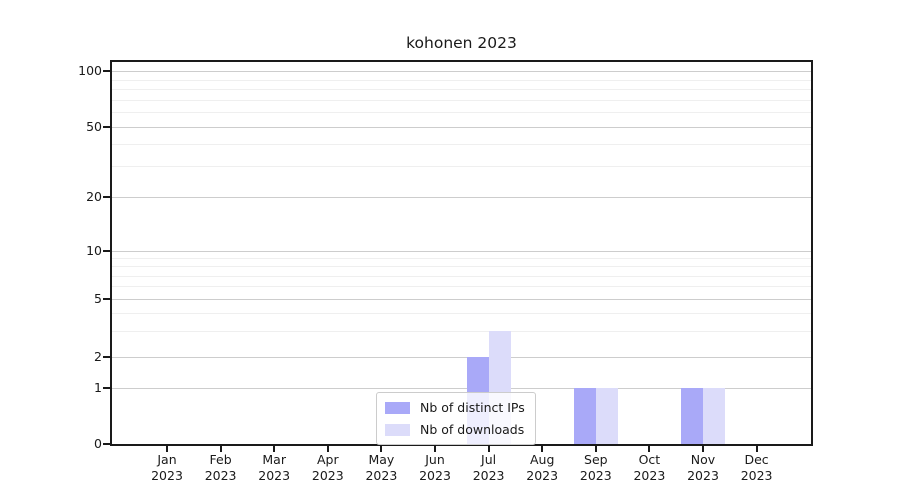 Image resolution: width=900 pixels, height=500 pixels. What do you see at coordinates (98, 298) in the screenshot?
I see `y-tick-label: 5` at bounding box center [98, 298].